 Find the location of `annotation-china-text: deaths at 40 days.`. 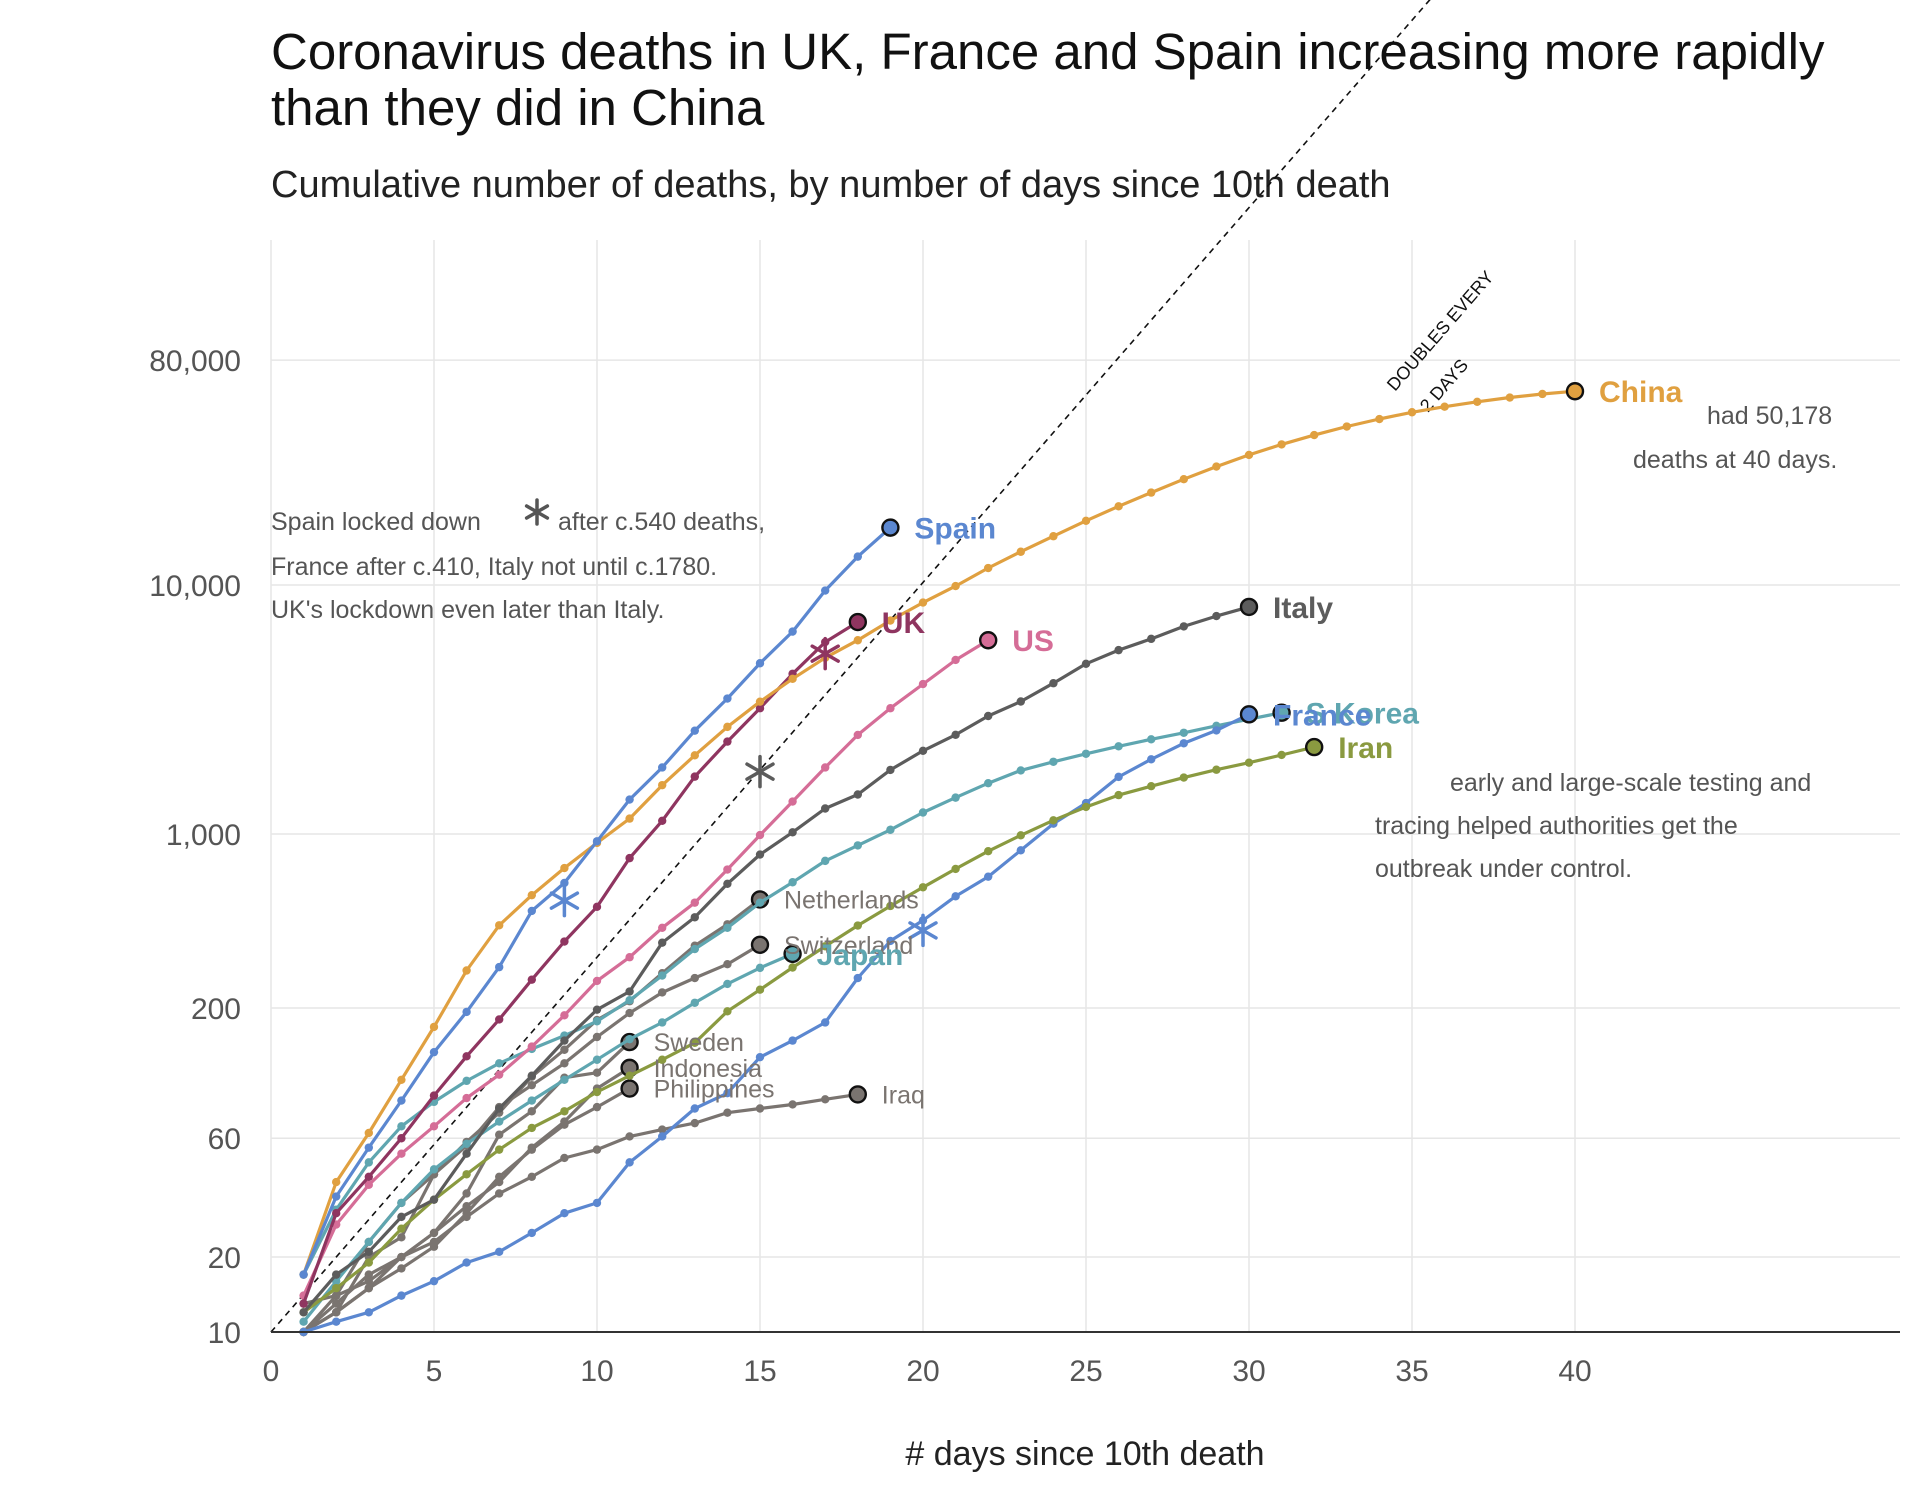

annotation-china-text: deaths at 40 days. is located at coordinates (1735, 460).